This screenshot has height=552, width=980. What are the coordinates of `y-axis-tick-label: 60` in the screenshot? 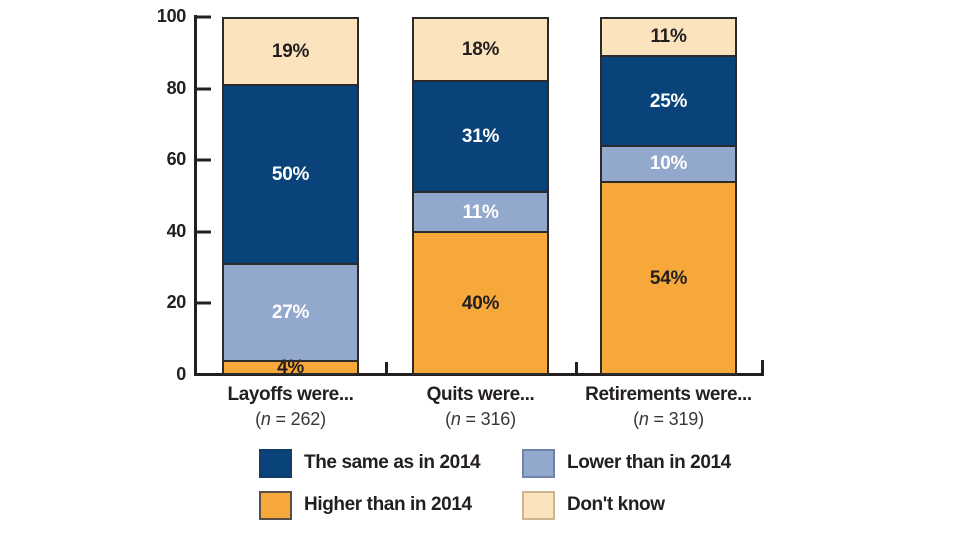 It's located at (176, 159).